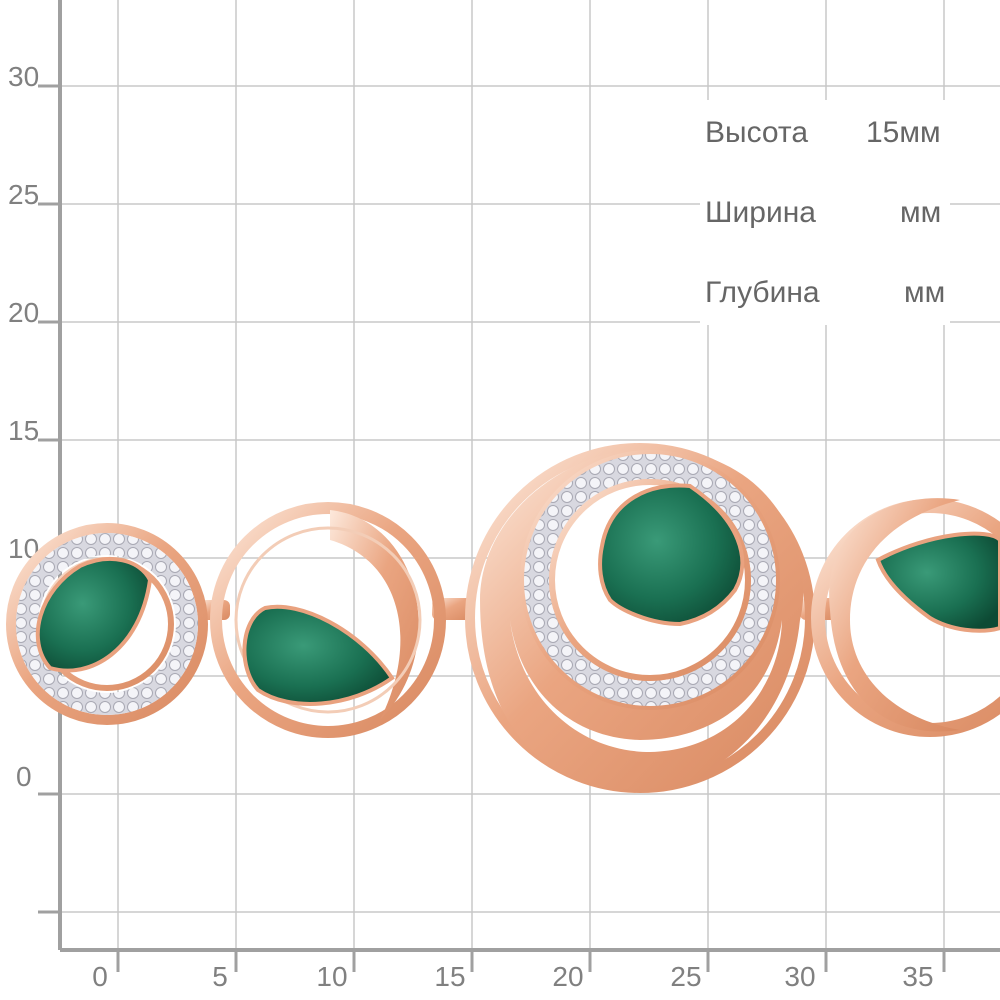  Describe the element at coordinates (331, 976) in the screenshot. I see `x-tick-10: 10` at that location.